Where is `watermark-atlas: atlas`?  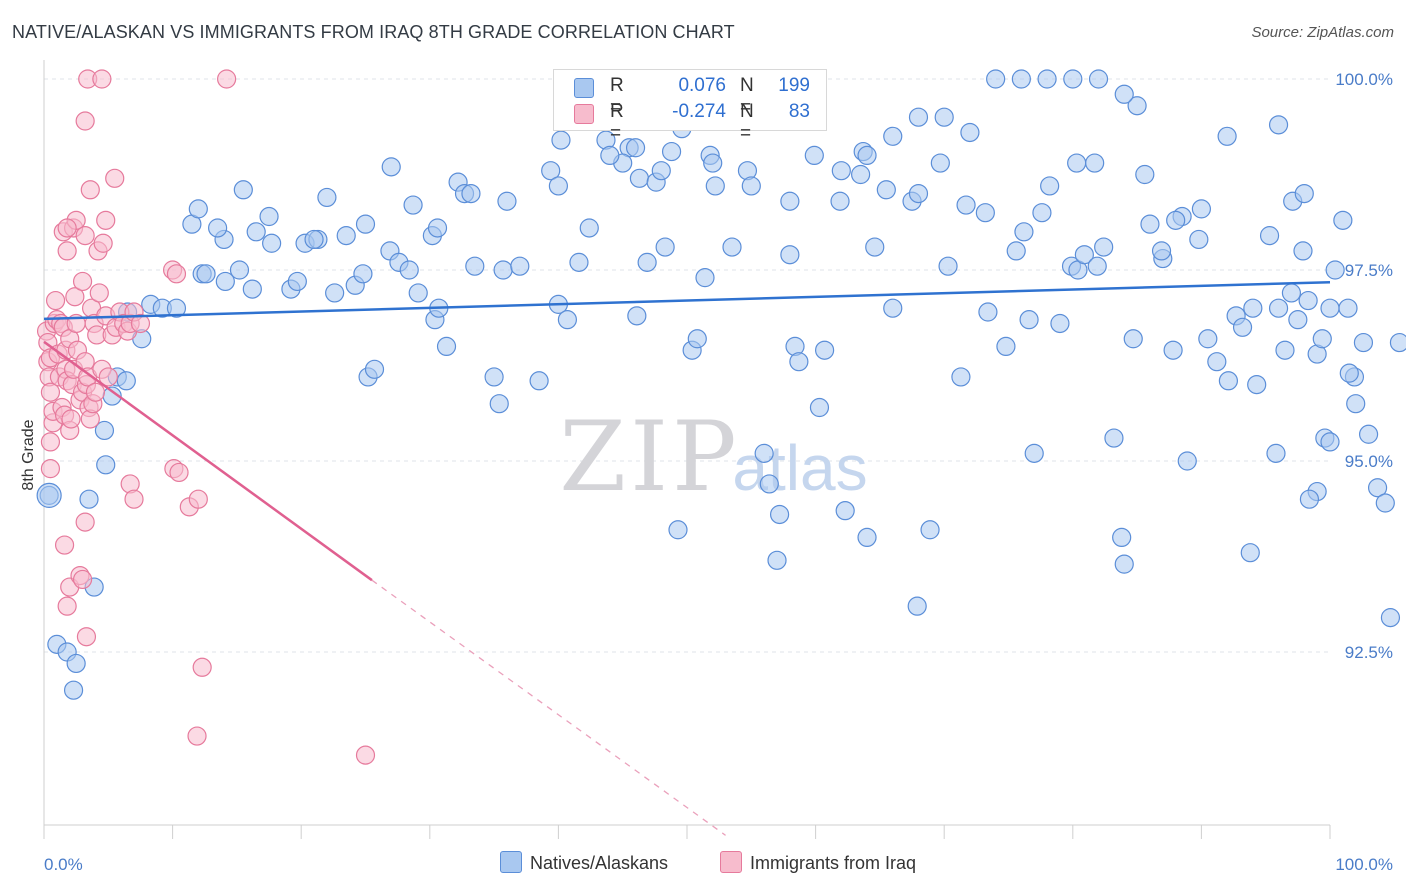
watermark-atlas: atlas is located at coordinates (799, 468).